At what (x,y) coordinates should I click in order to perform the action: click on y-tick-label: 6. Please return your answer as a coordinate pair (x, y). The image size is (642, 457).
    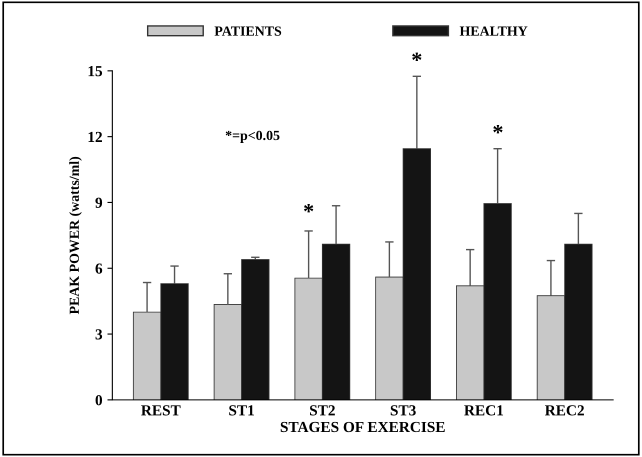
    Looking at the image, I should click on (99, 268).